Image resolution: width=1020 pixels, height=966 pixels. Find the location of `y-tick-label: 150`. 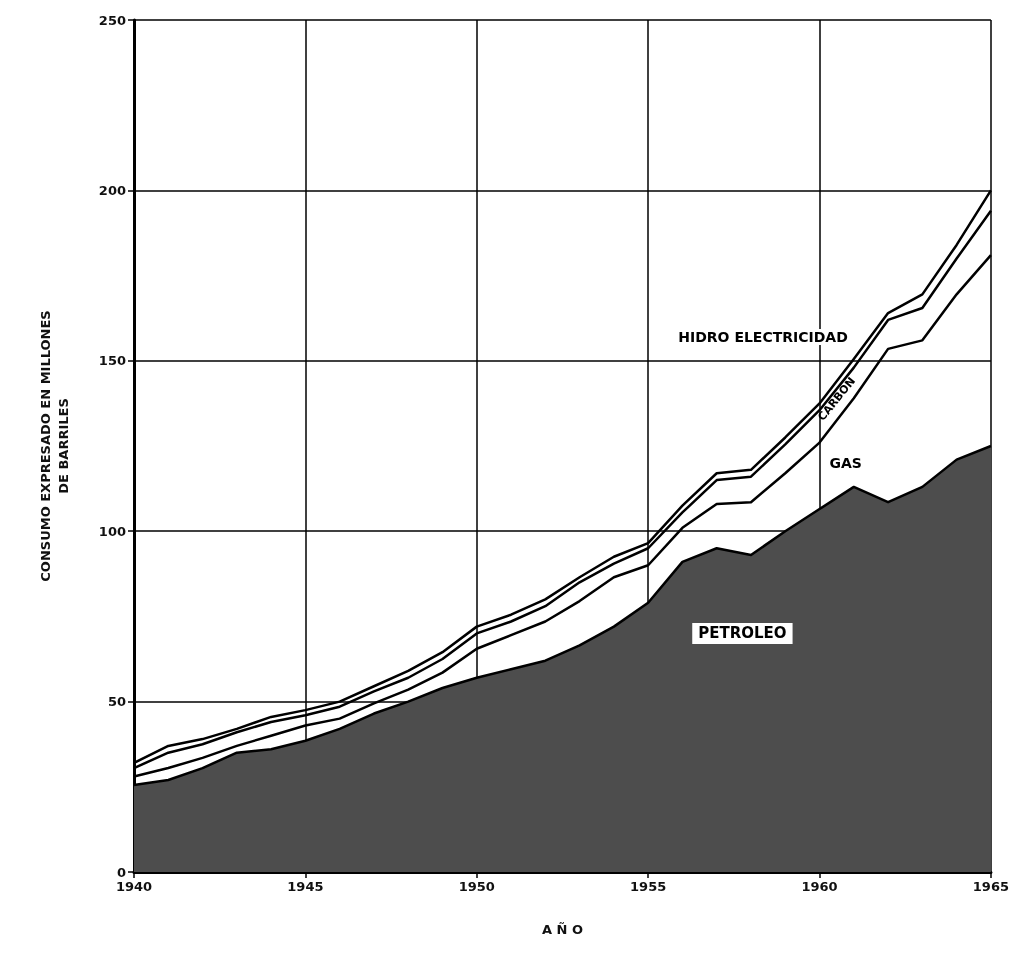

y-tick-label: 150 is located at coordinates (112, 361).